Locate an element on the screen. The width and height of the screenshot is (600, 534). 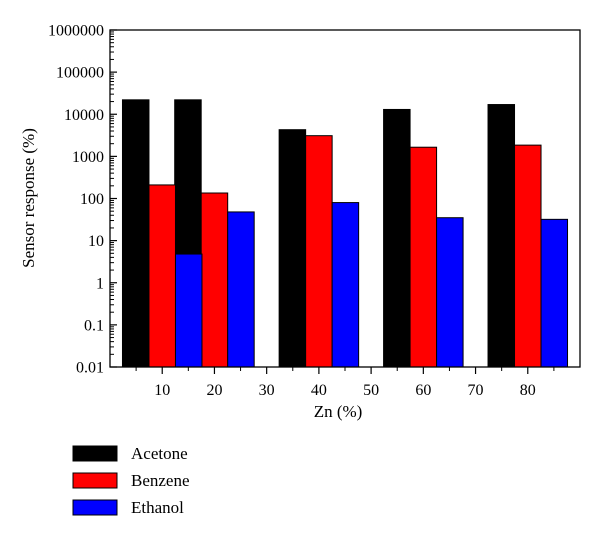
y-tick-label: 100 is located at coordinates (92, 199).